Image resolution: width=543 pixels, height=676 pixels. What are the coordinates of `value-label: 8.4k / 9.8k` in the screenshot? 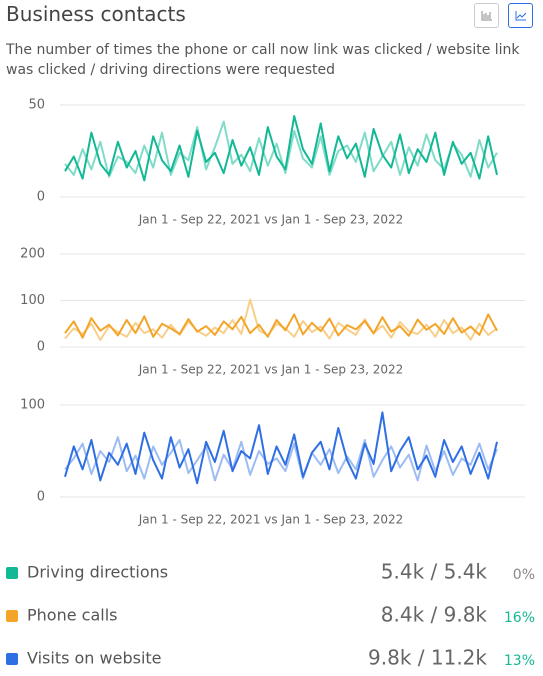 It's located at (434, 615).